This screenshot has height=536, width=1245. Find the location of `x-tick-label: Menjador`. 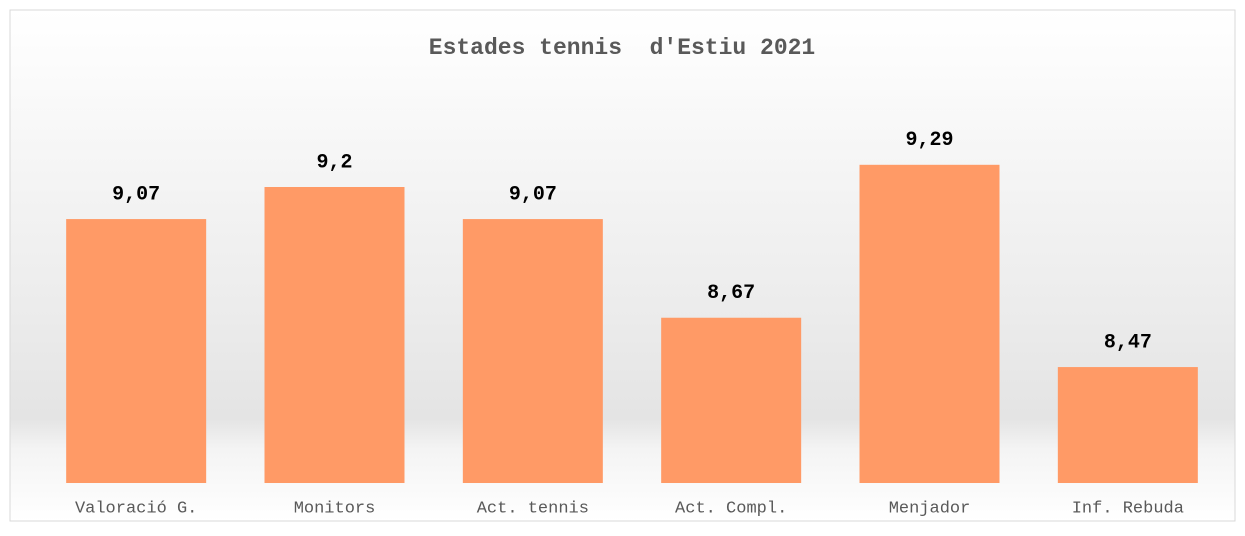

x-tick-label: Menjador is located at coordinates (930, 508).